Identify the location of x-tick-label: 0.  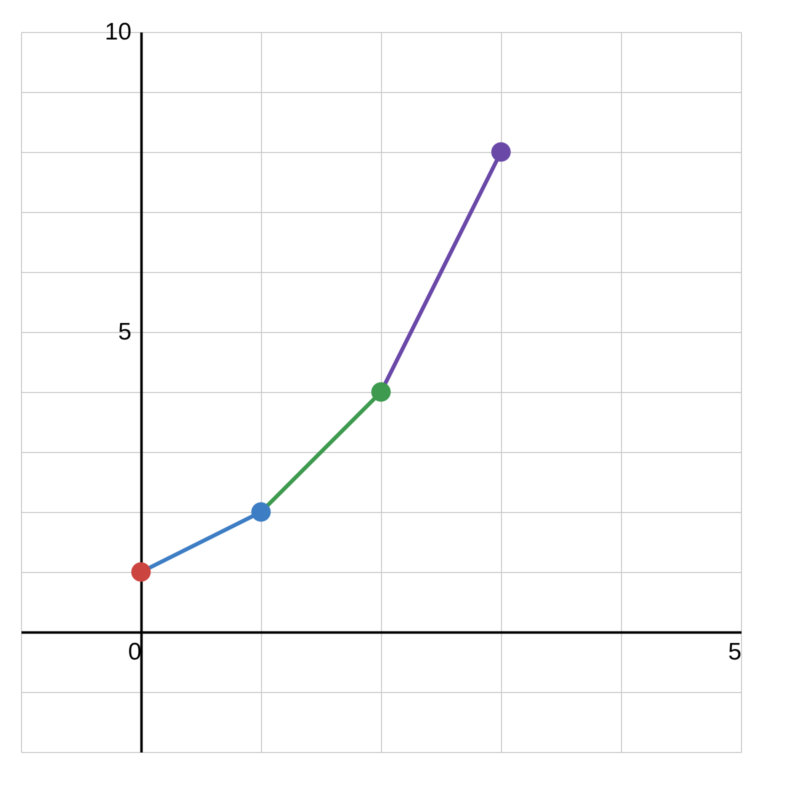
(135, 652).